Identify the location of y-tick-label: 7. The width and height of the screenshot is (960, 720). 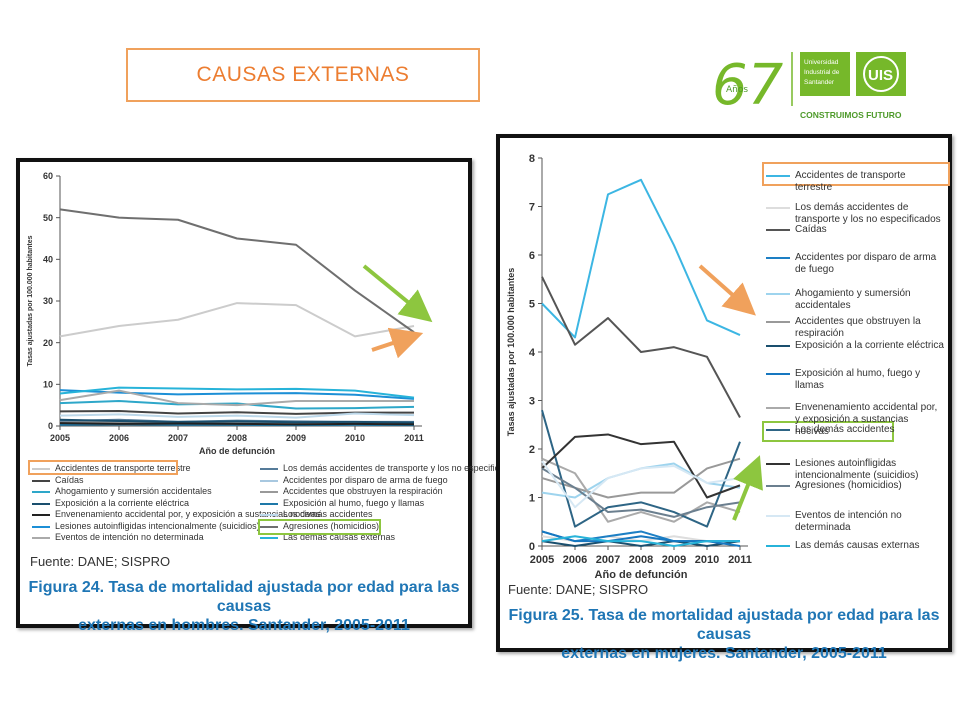
(532, 207).